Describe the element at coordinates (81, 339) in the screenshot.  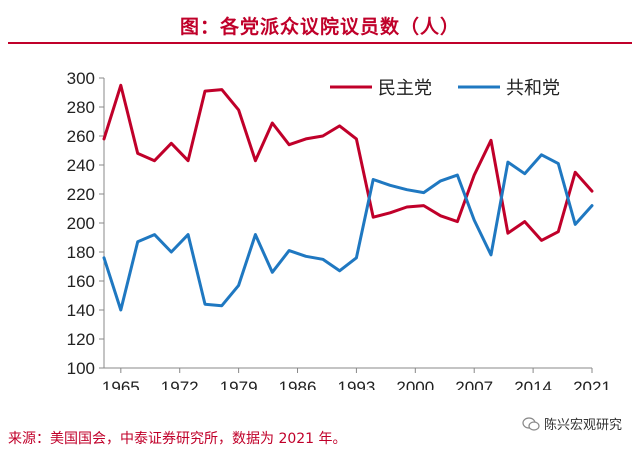
I see `y-tick-label: 120` at that location.